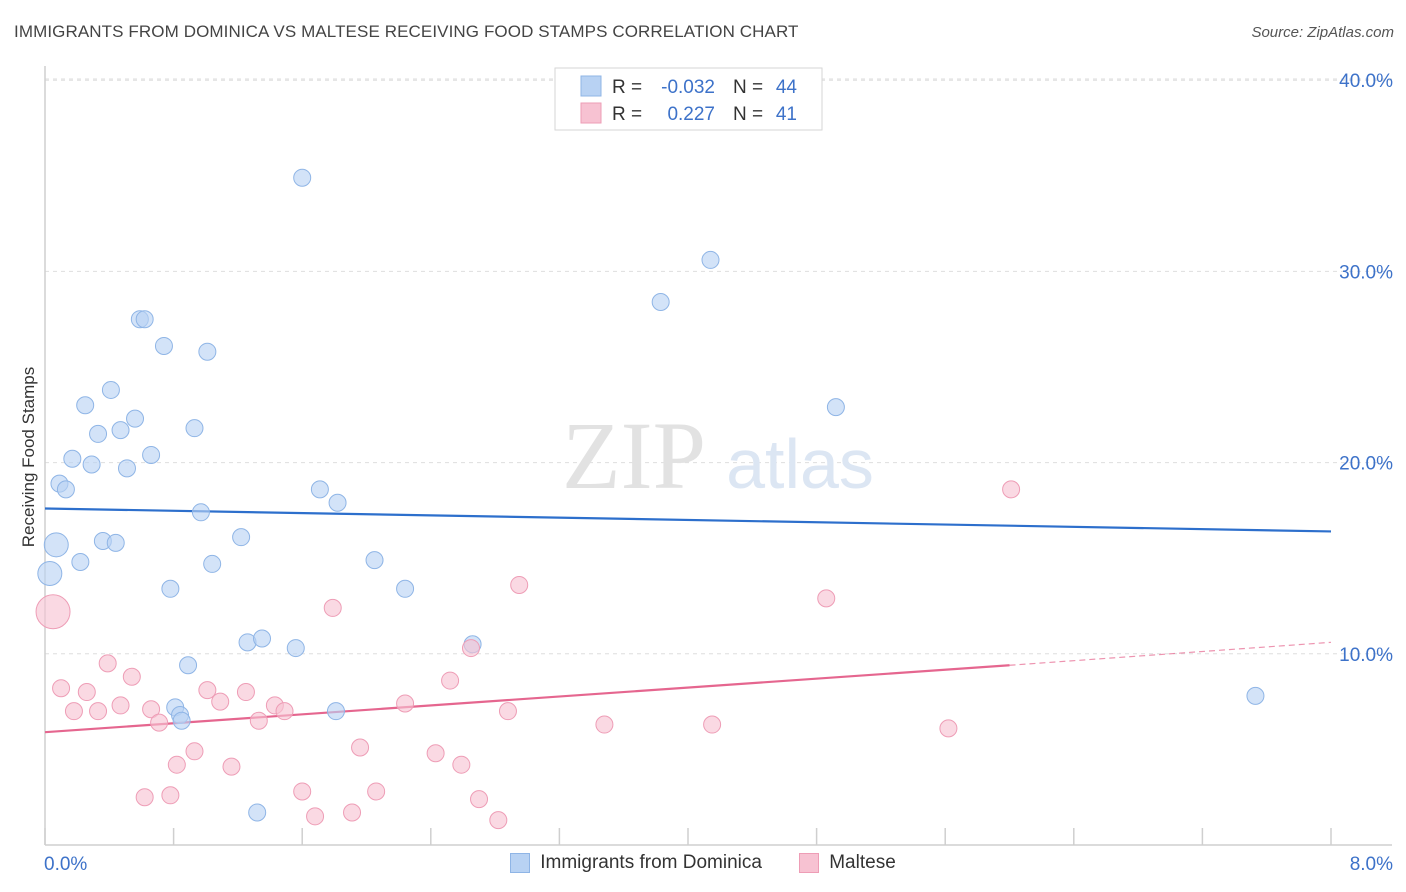 The width and height of the screenshot is (1406, 892). I want to click on y-tick-label: 40.0%, so click(1366, 81).